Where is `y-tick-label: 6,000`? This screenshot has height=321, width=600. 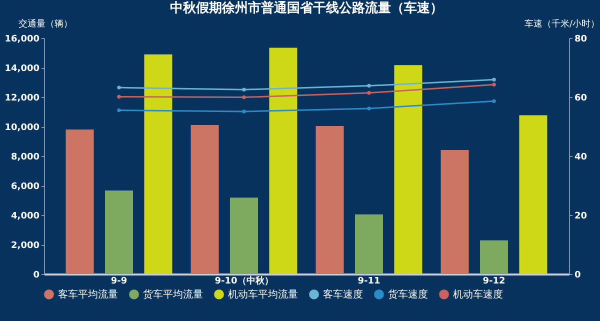 y-tick-label: 6,000 is located at coordinates (25, 187).